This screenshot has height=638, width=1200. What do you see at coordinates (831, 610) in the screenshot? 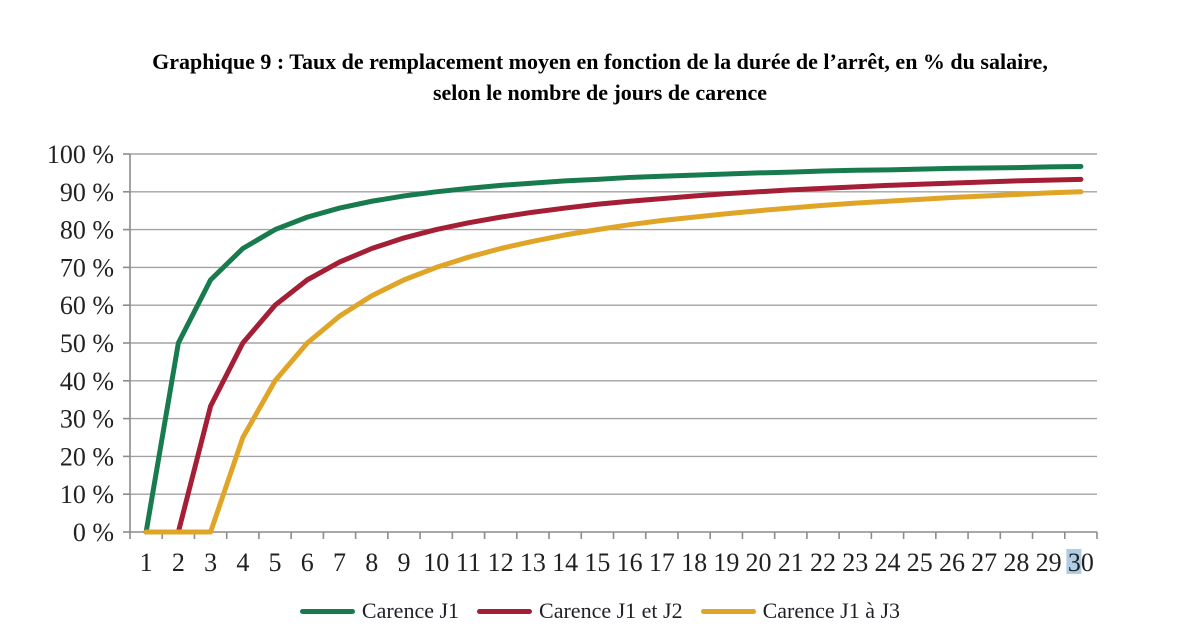
I see `legend-label-carence-j1-a-j3: Carence J1 à J3` at bounding box center [831, 610].